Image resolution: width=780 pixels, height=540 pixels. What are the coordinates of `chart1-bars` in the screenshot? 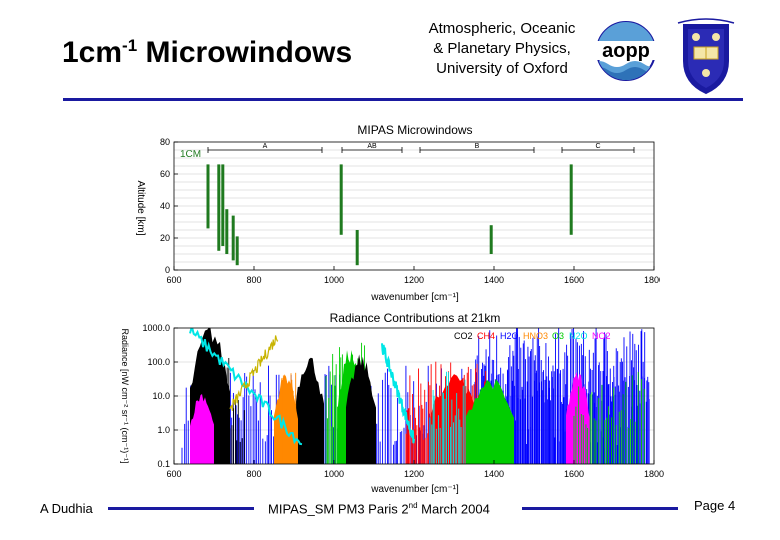 It's located at (389, 215).